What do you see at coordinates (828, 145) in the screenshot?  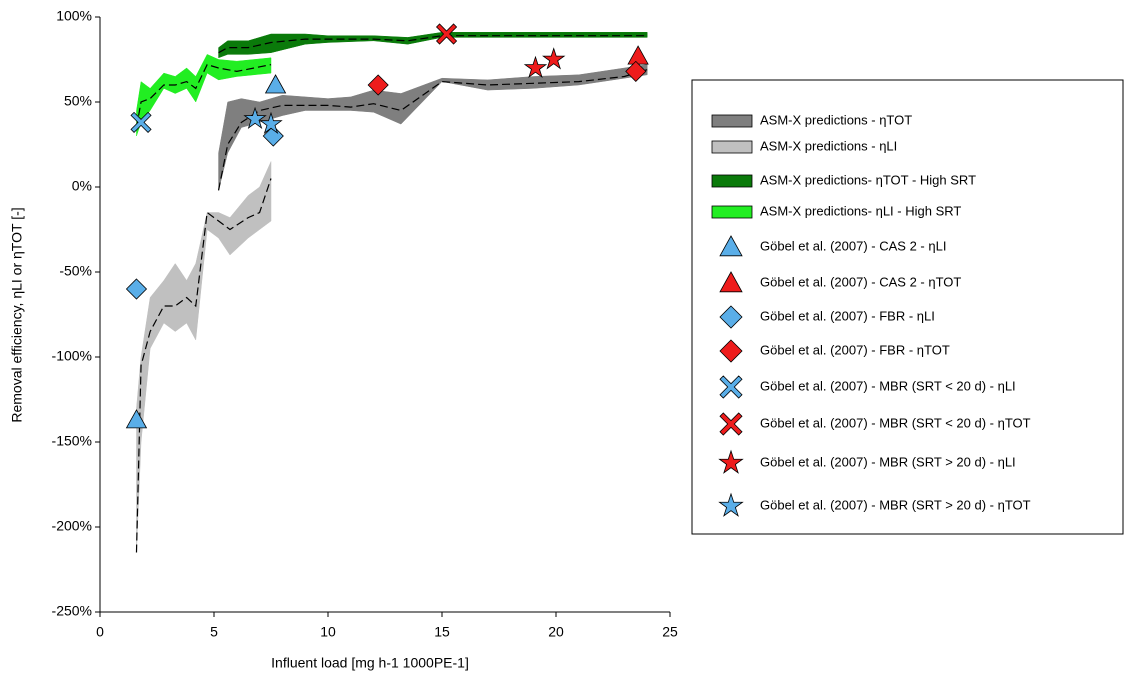 I see `legend-label: ASM-X predictions - ηLI` at bounding box center [828, 145].